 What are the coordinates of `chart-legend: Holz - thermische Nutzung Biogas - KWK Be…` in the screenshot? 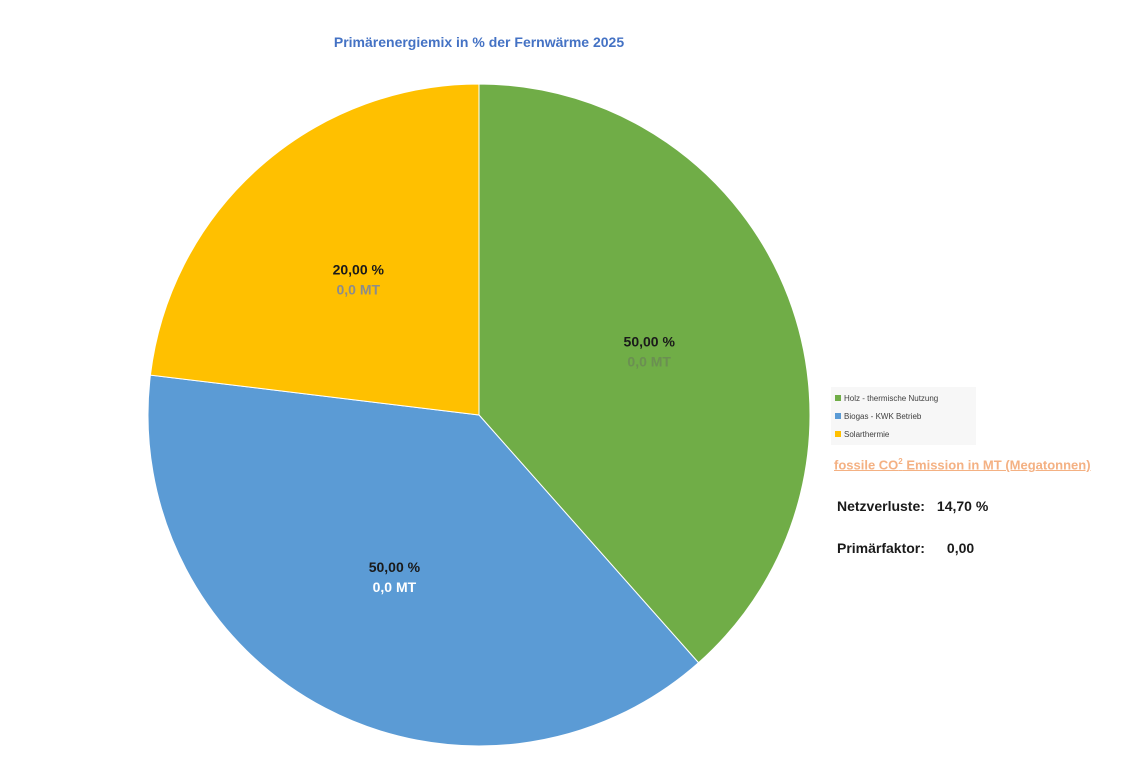 It's located at (903, 416).